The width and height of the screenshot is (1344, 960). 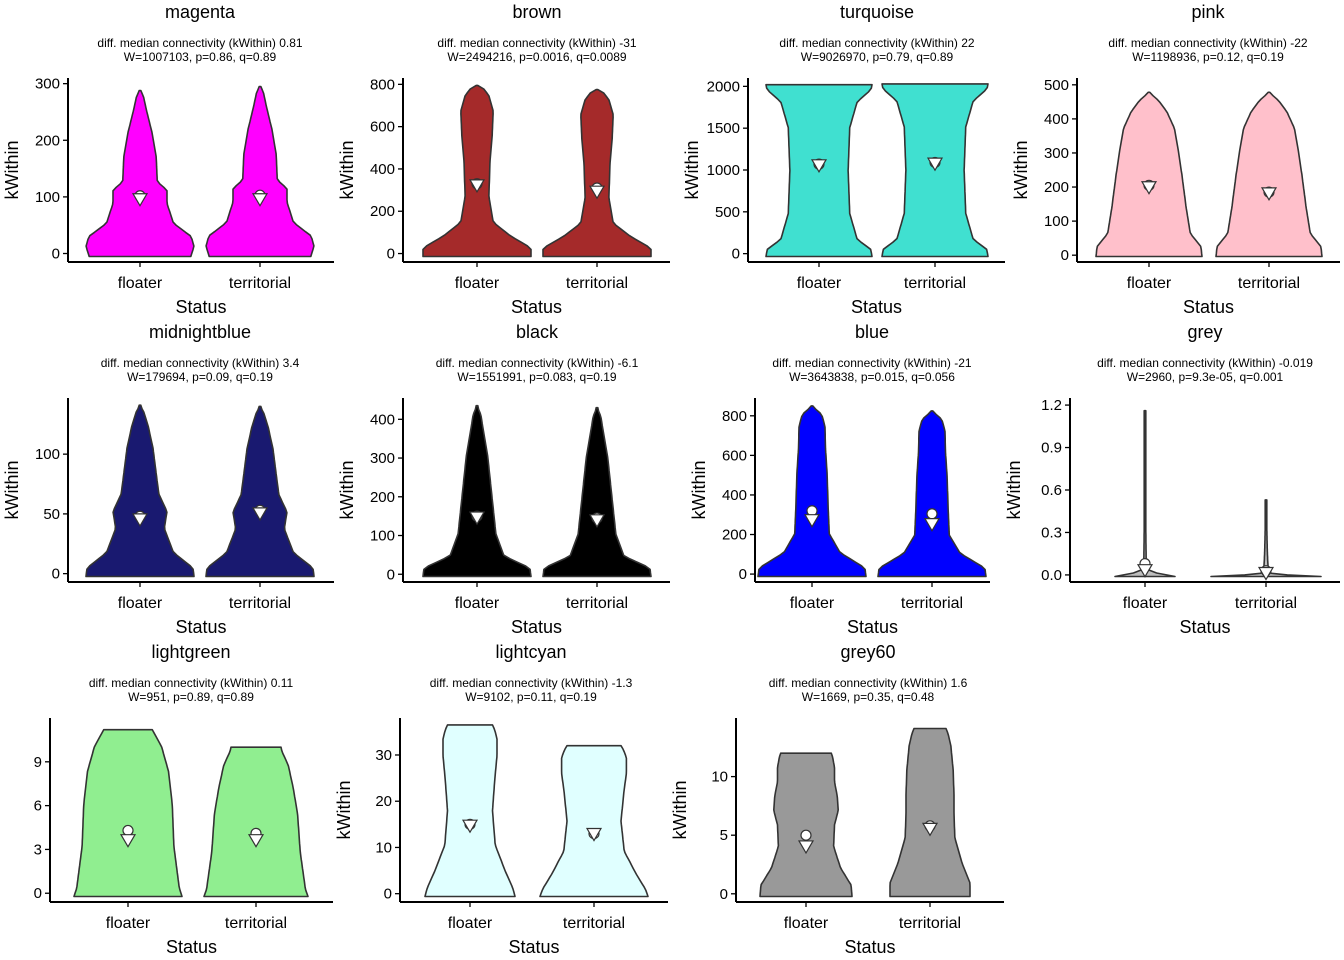 What do you see at coordinates (872, 332) in the screenshot?
I see `panel-title: blue` at bounding box center [872, 332].